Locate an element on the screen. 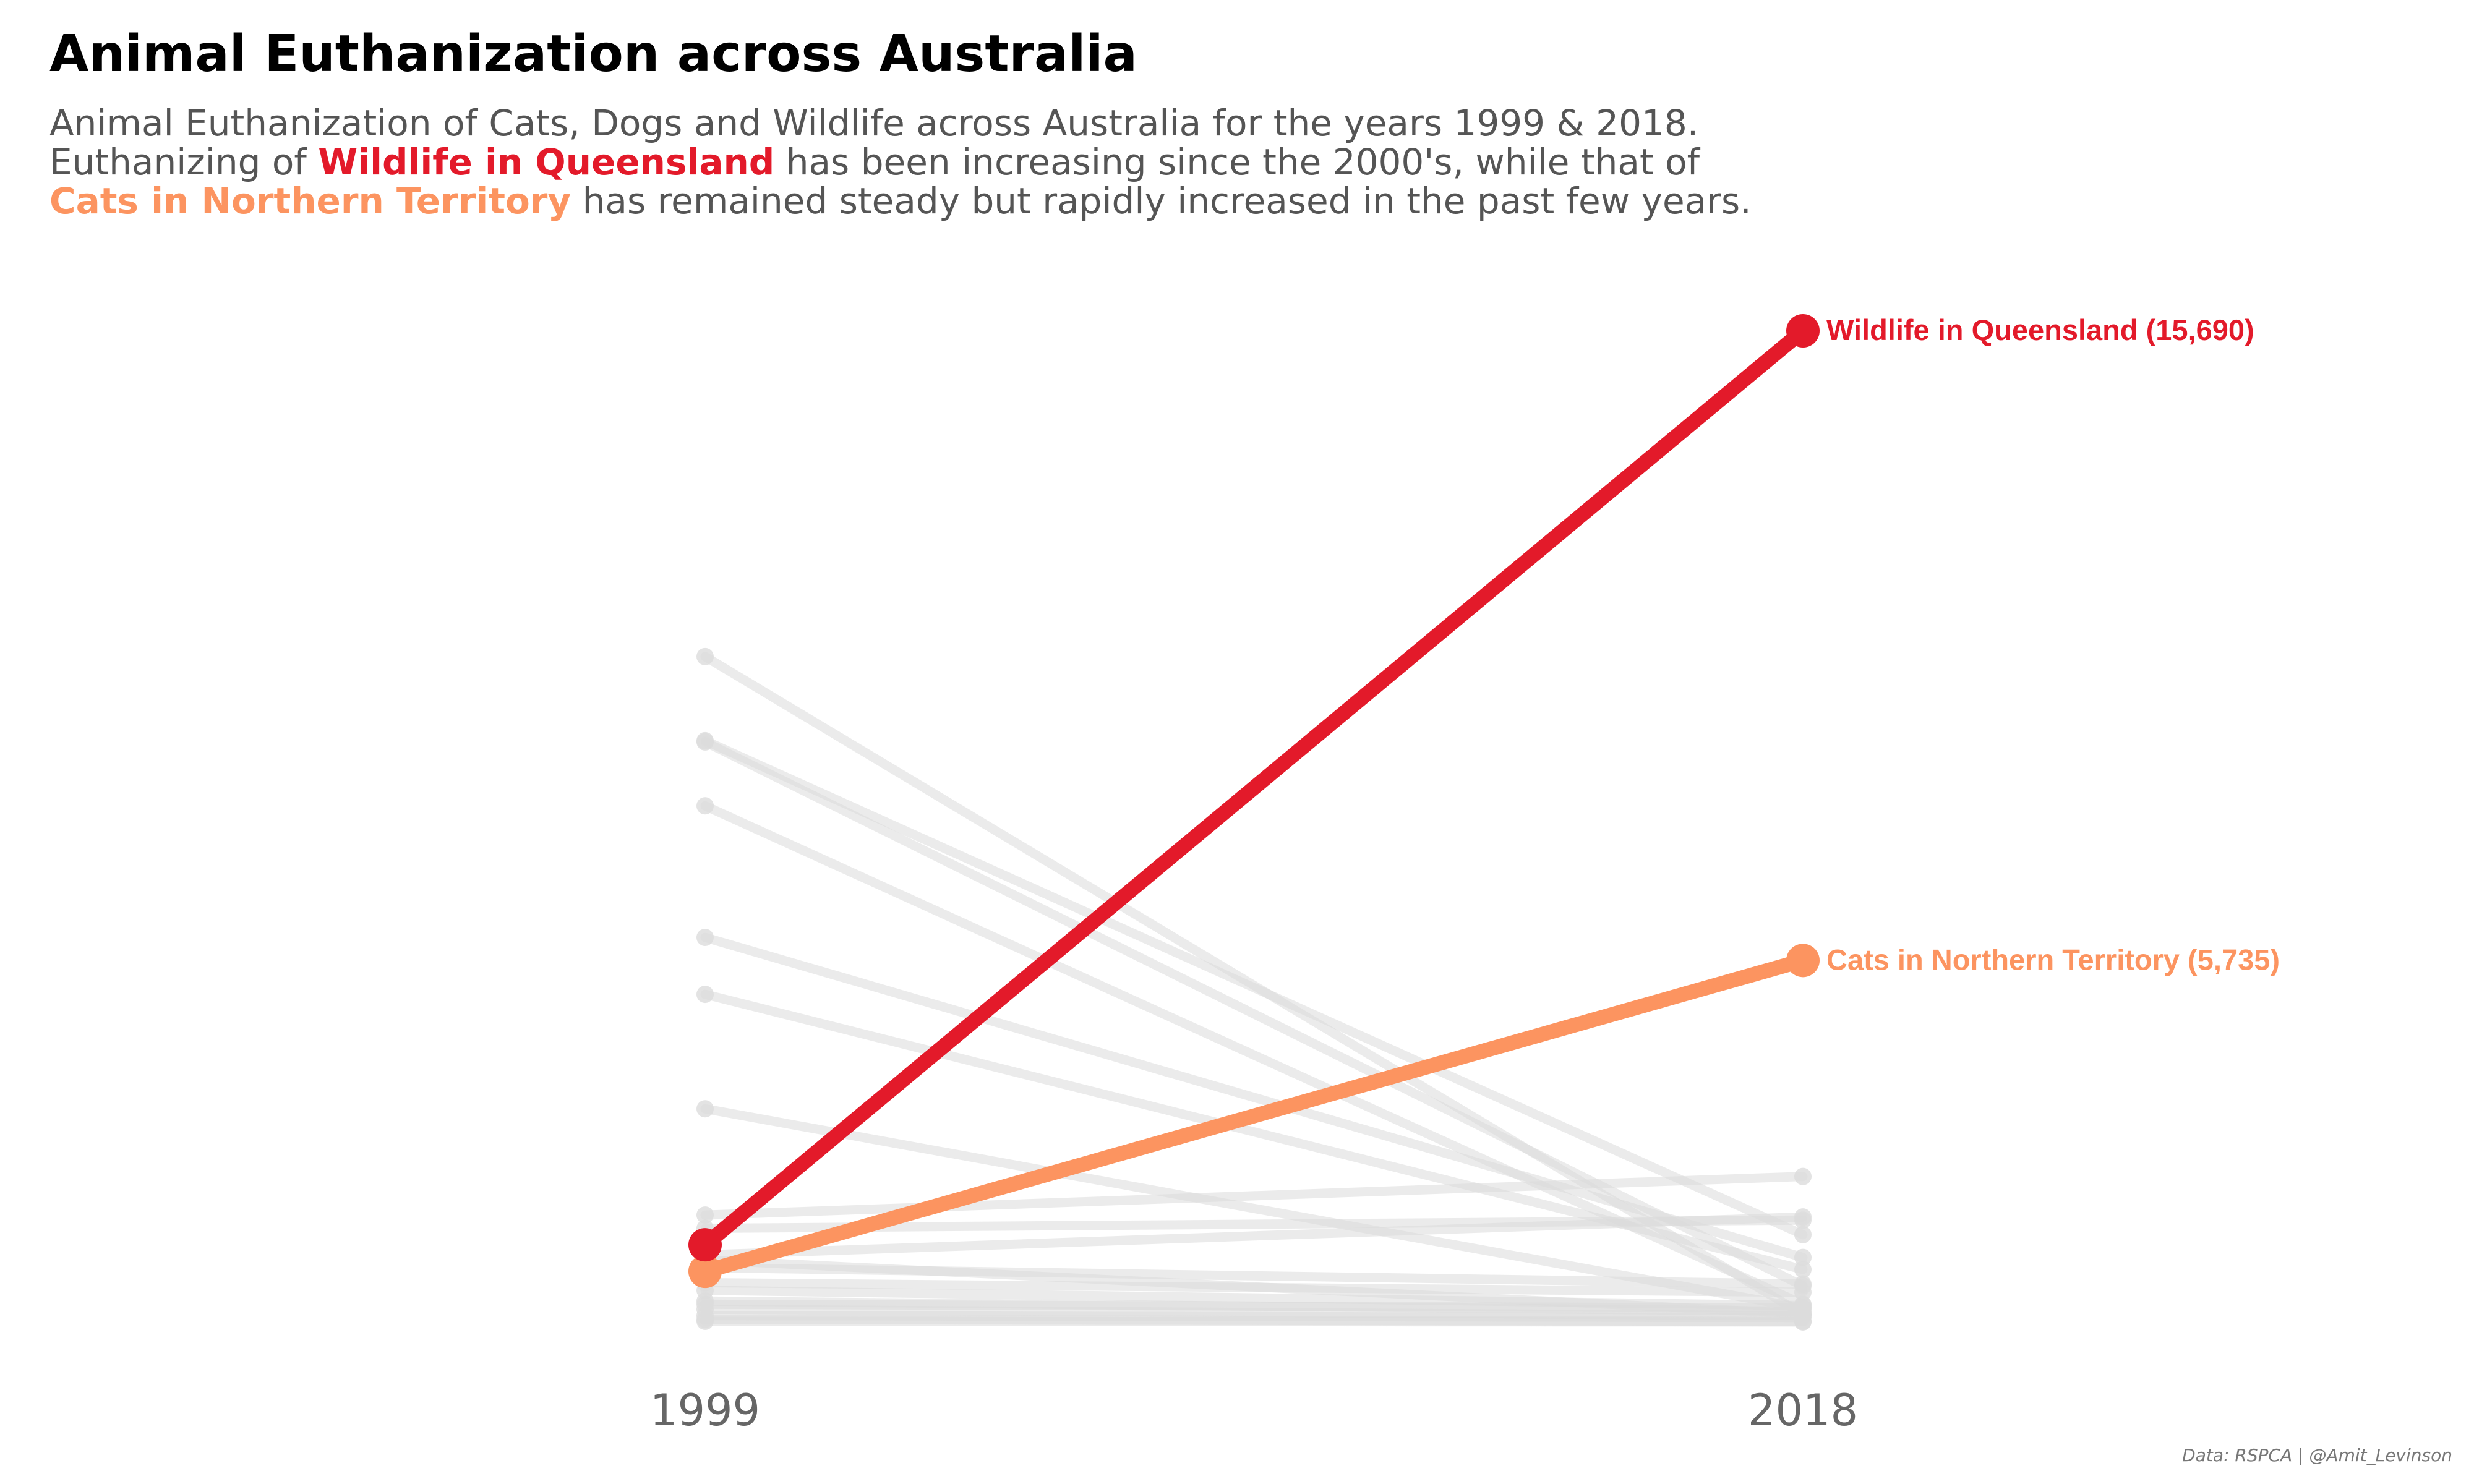  point-1999-cats-in-northern-territory is located at coordinates (705, 1272).